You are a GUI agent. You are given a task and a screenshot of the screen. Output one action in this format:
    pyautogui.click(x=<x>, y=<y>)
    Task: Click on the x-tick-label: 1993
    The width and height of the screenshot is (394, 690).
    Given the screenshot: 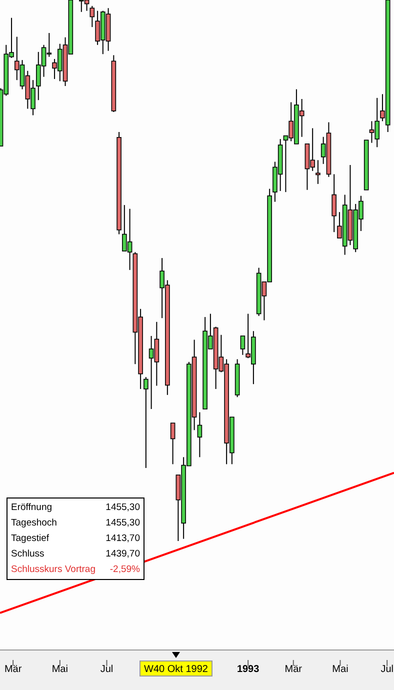 What is the action you would take?
    pyautogui.click(x=248, y=669)
    